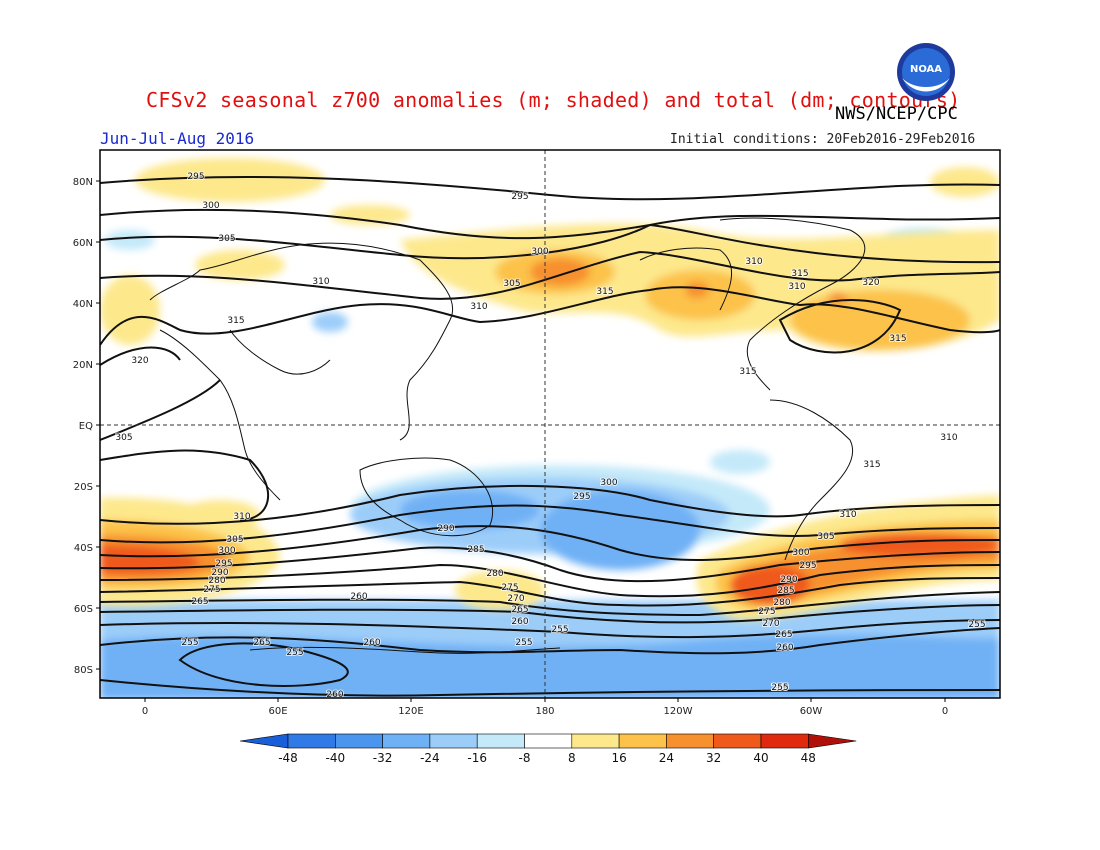 The image size is (1100, 850). What do you see at coordinates (823, 139) in the screenshot?
I see `initial-conditions: Initial conditions: 20Feb2016-29Feb2016` at bounding box center [823, 139].